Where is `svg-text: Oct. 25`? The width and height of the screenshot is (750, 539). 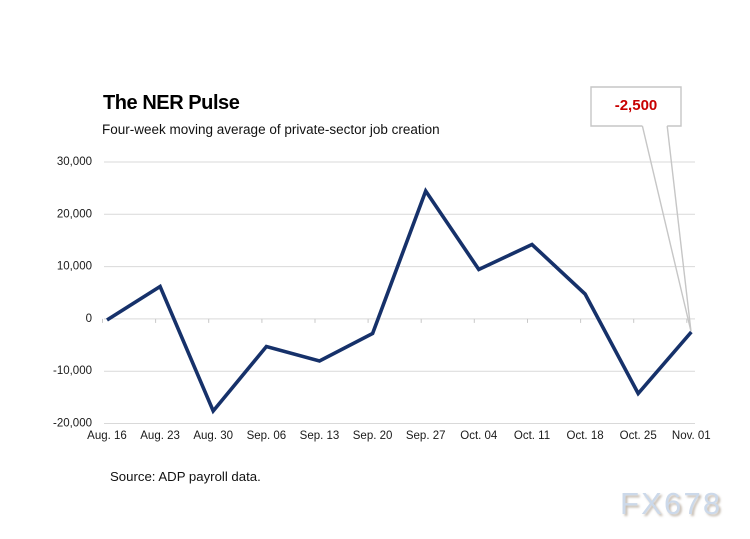
svg-text: Oct. 25 is located at coordinates (638, 436).